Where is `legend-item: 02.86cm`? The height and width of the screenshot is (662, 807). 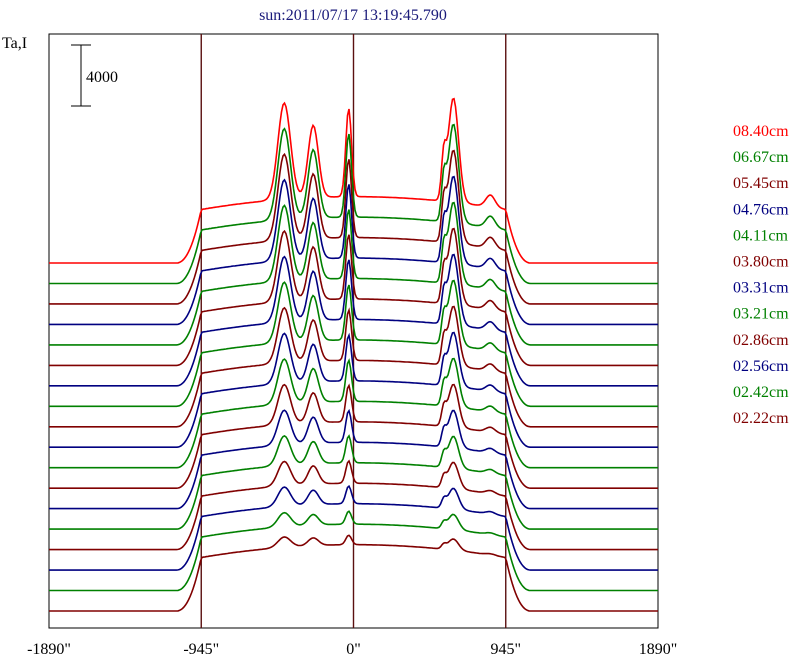 legend-item: 02.86cm is located at coordinates (761, 340).